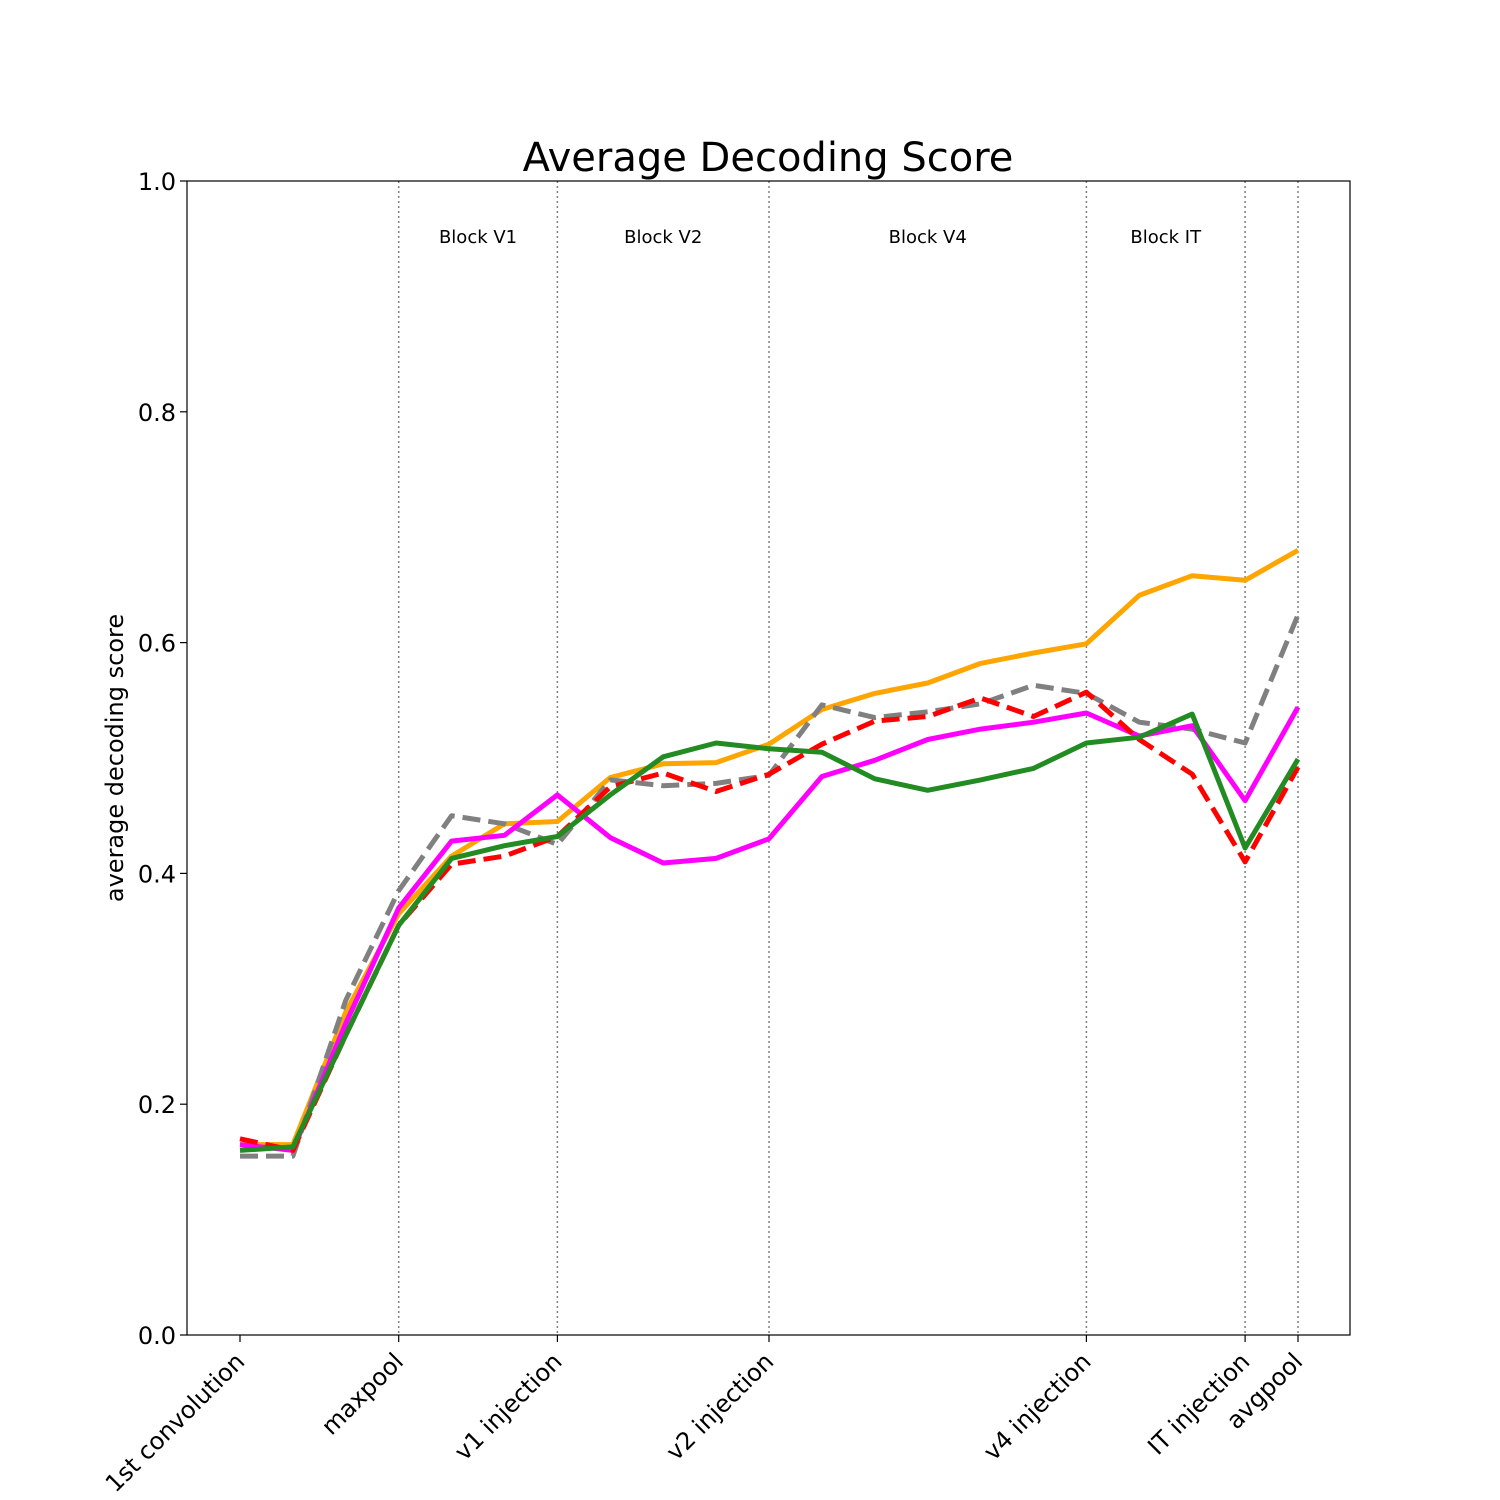  Describe the element at coordinates (768, 158) in the screenshot. I see `chart-title: Average Decoding Score` at that location.